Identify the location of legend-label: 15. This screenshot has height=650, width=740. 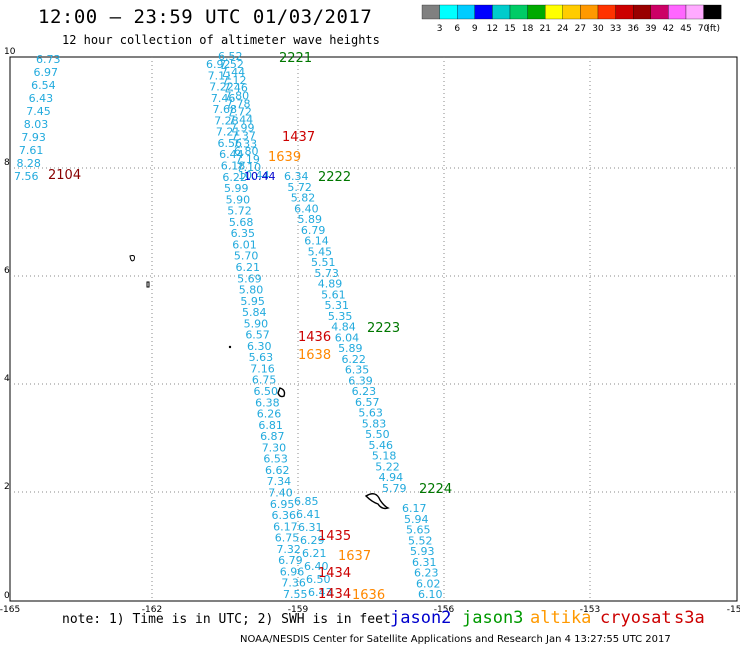
(509, 29).